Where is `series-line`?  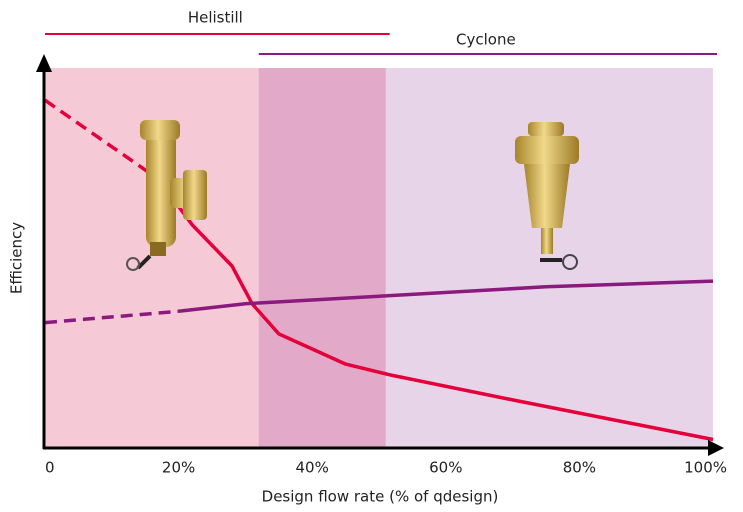 series-line is located at coordinates (379, 302).